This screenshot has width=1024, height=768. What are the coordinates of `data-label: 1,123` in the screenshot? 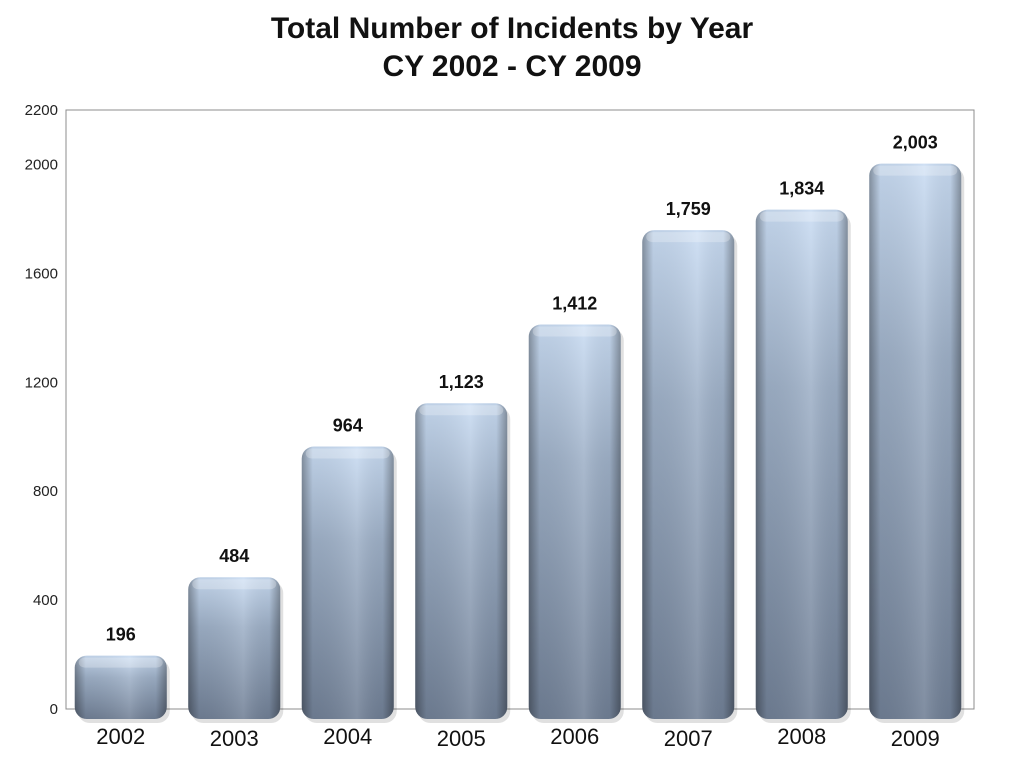 It's located at (461, 382).